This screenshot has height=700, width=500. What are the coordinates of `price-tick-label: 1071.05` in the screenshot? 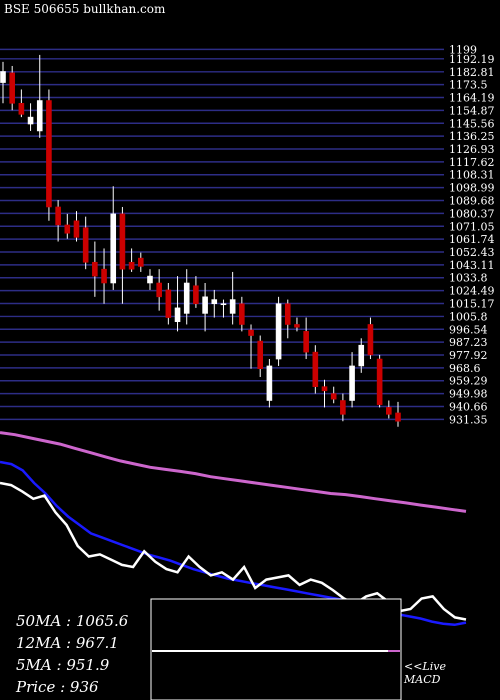 It's located at (472, 226).